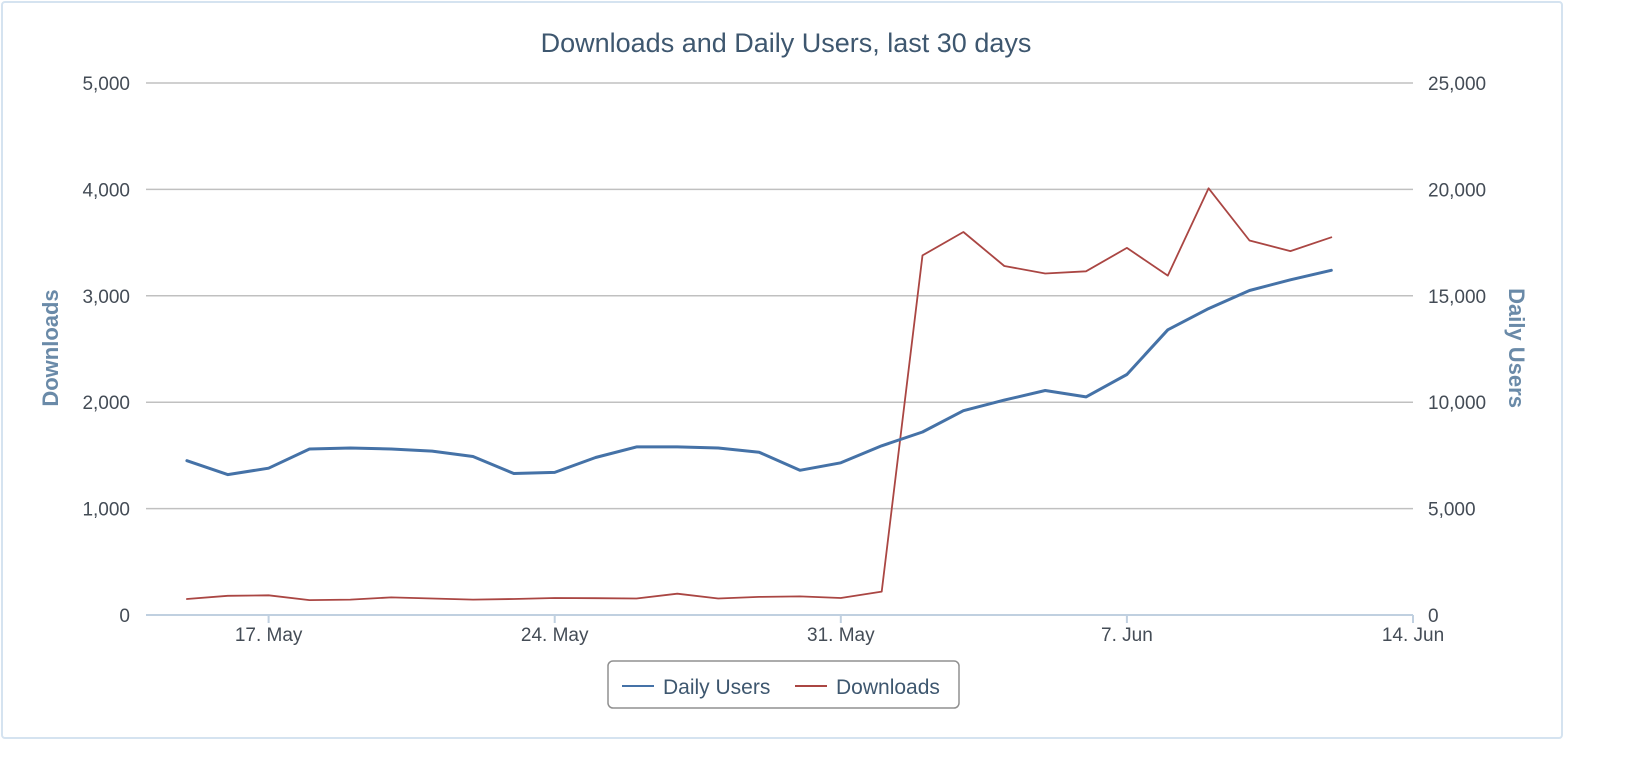 This screenshot has height=776, width=1638. What do you see at coordinates (269, 635) in the screenshot?
I see `x-tick-label: 17. May` at bounding box center [269, 635].